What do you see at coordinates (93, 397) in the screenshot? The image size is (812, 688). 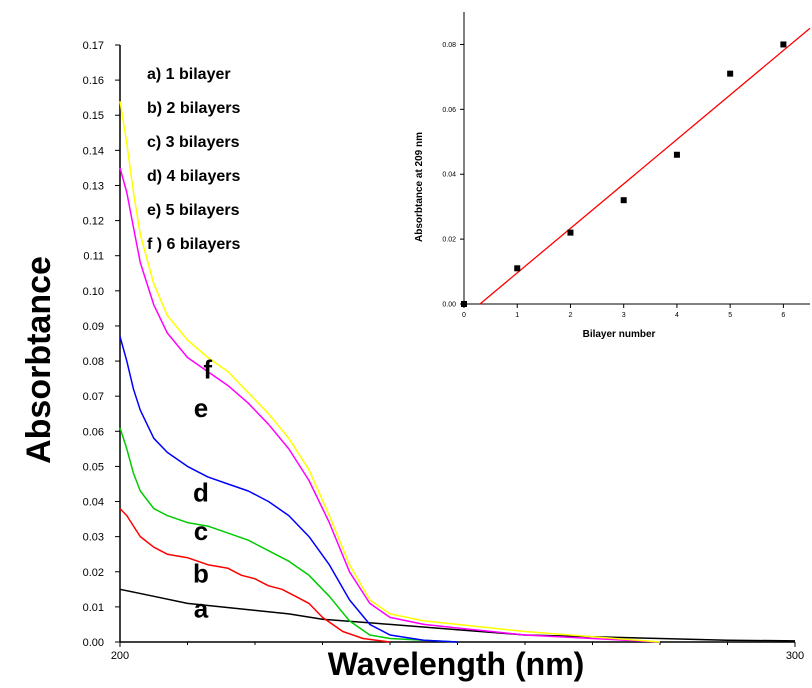 I see `main-y-tick-label: 0.07` at bounding box center [93, 397].